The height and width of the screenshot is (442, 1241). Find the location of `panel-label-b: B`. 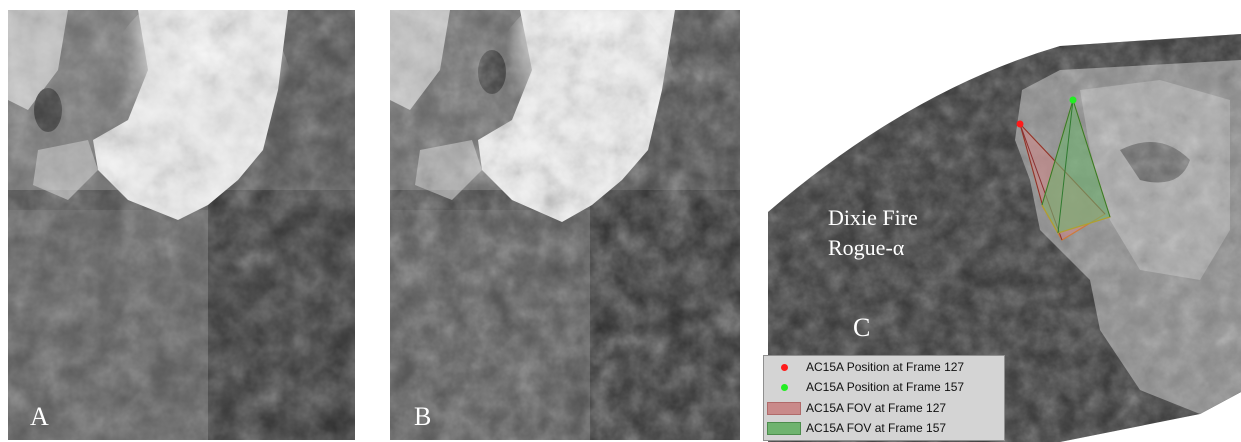

panel-label-b: B is located at coordinates (422, 417).